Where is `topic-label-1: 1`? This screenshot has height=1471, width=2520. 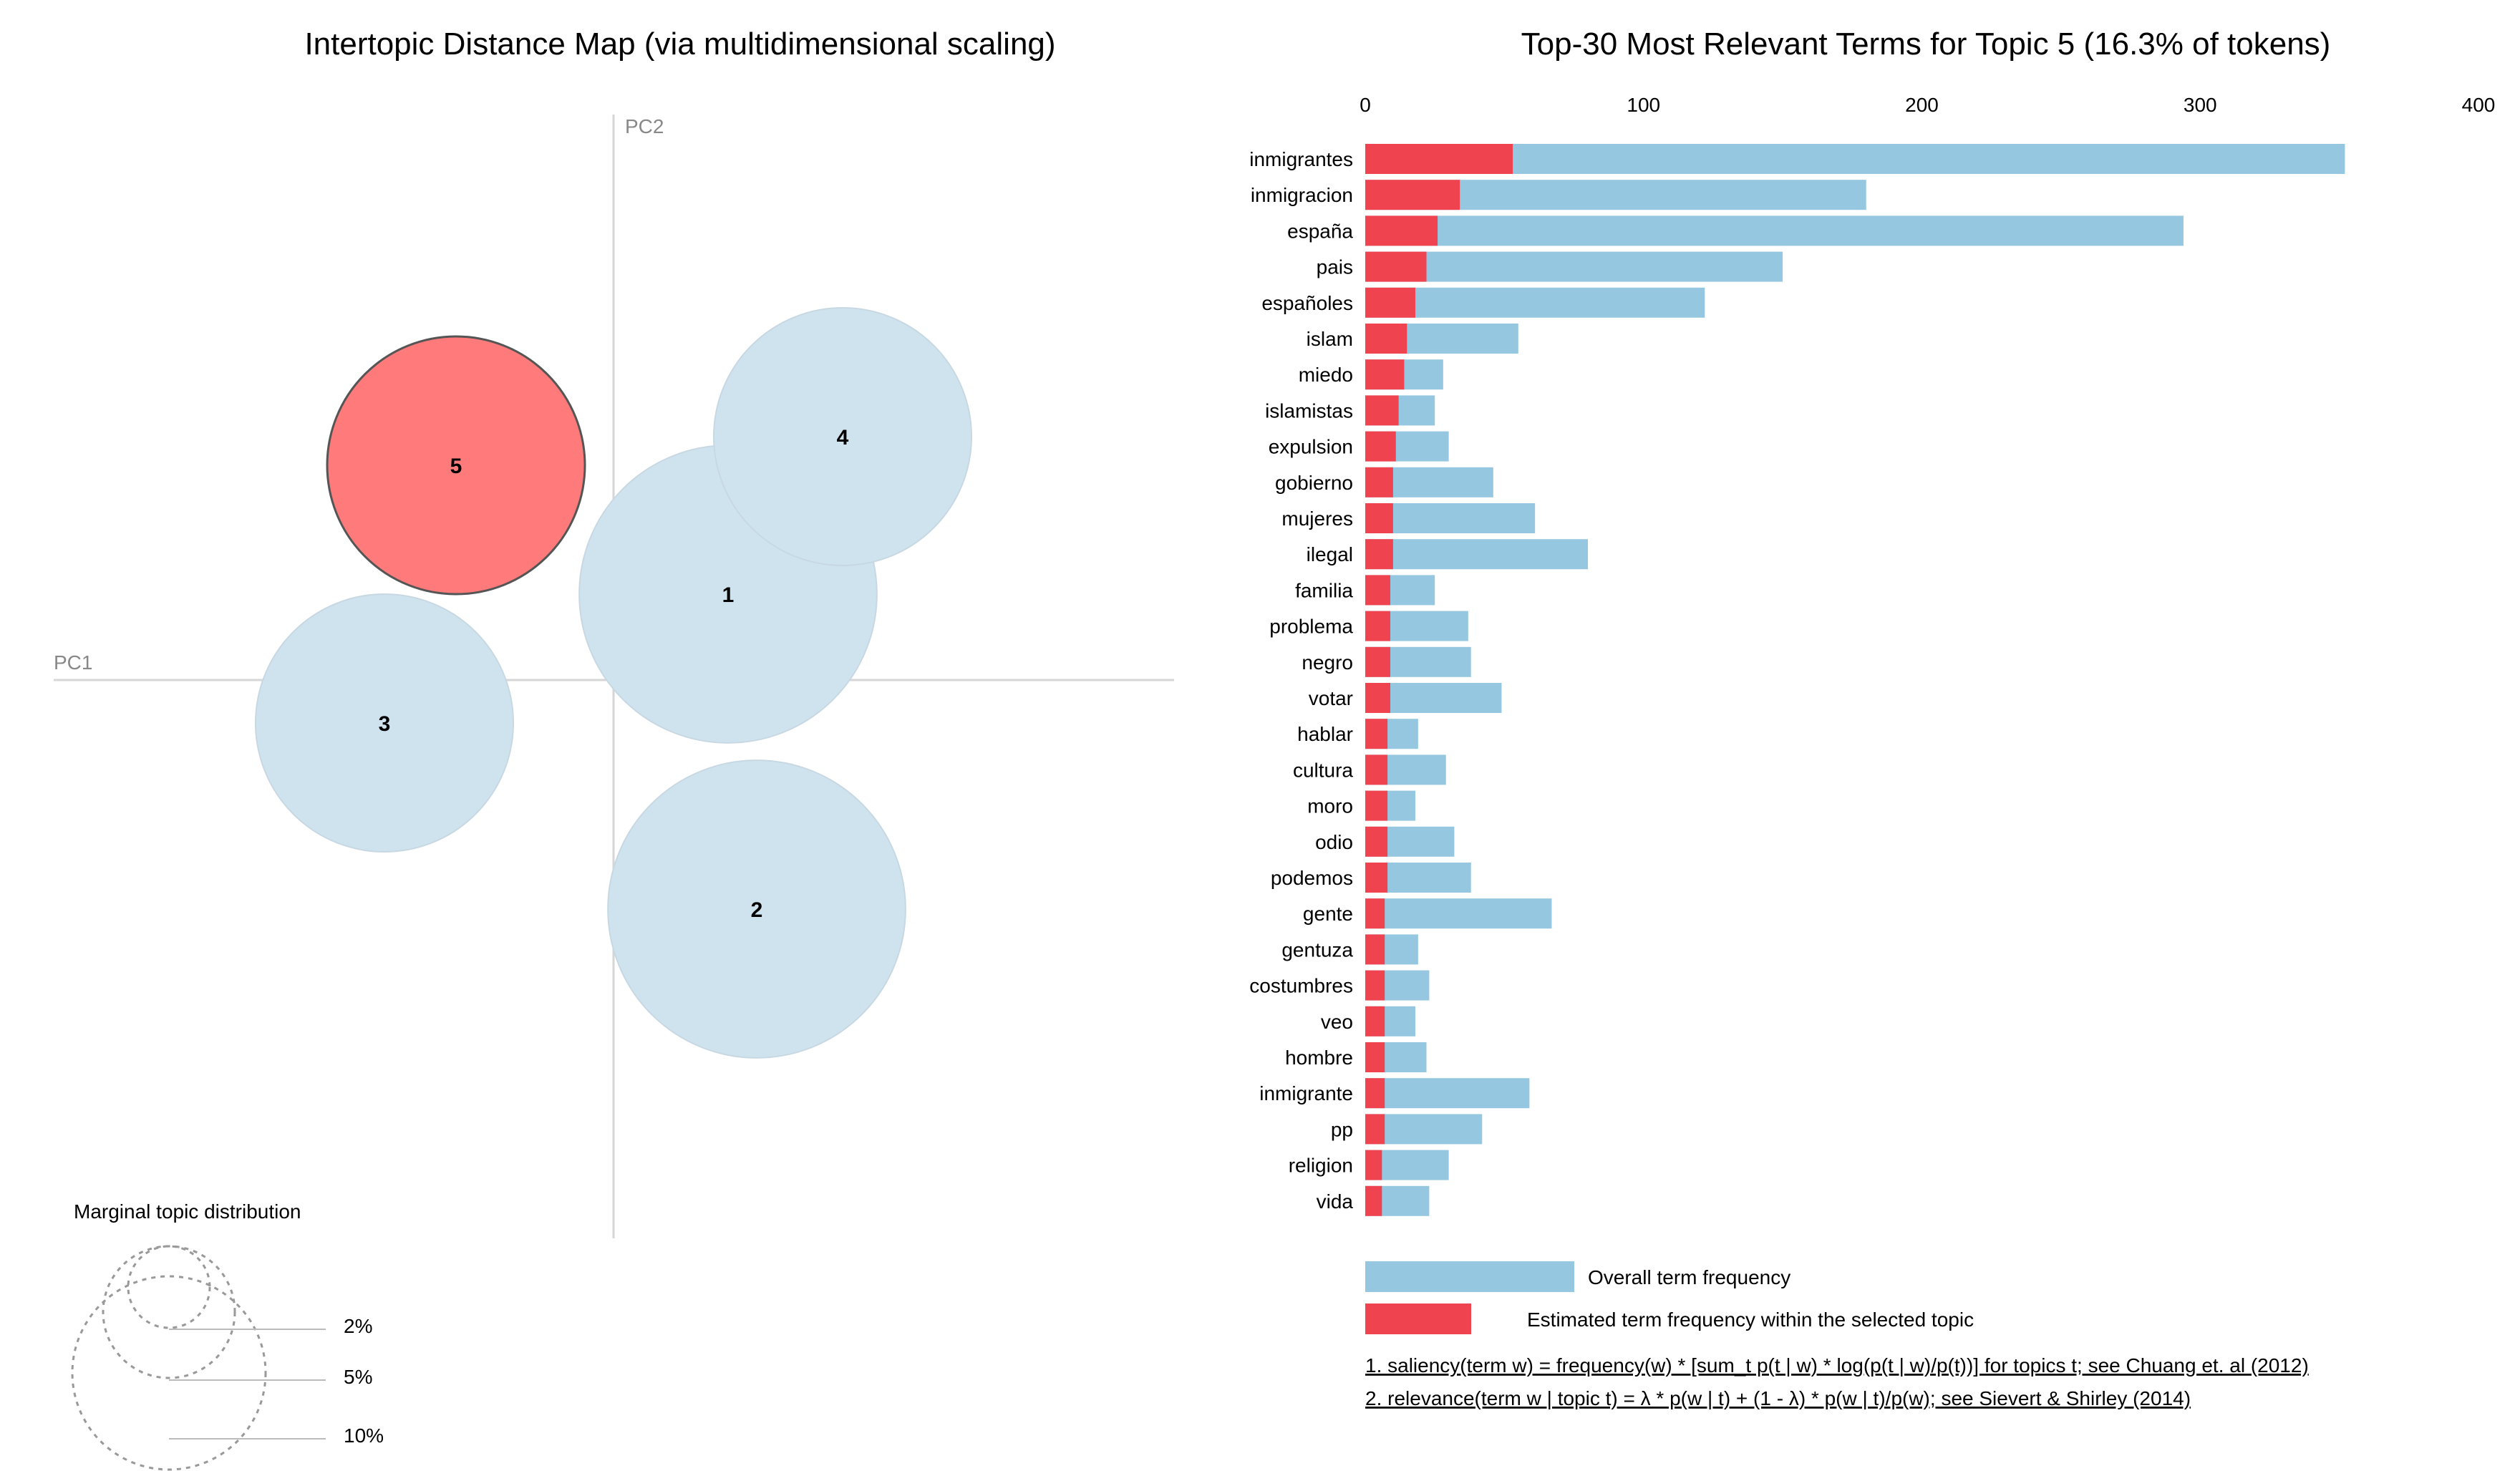
topic-label-1: 1 is located at coordinates (728, 595).